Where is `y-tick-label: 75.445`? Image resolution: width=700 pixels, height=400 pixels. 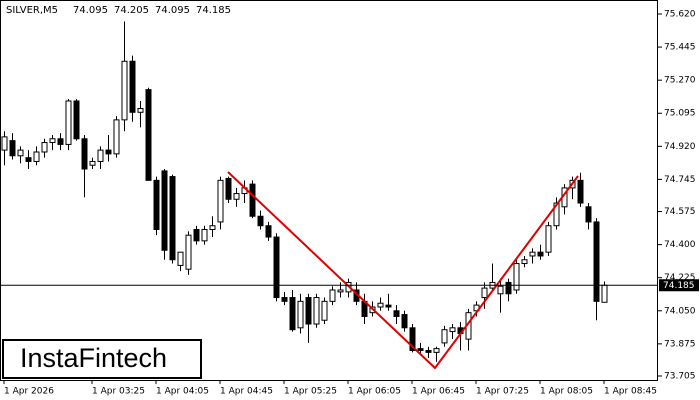
y-tick-label: 75.445 is located at coordinates (680, 48).